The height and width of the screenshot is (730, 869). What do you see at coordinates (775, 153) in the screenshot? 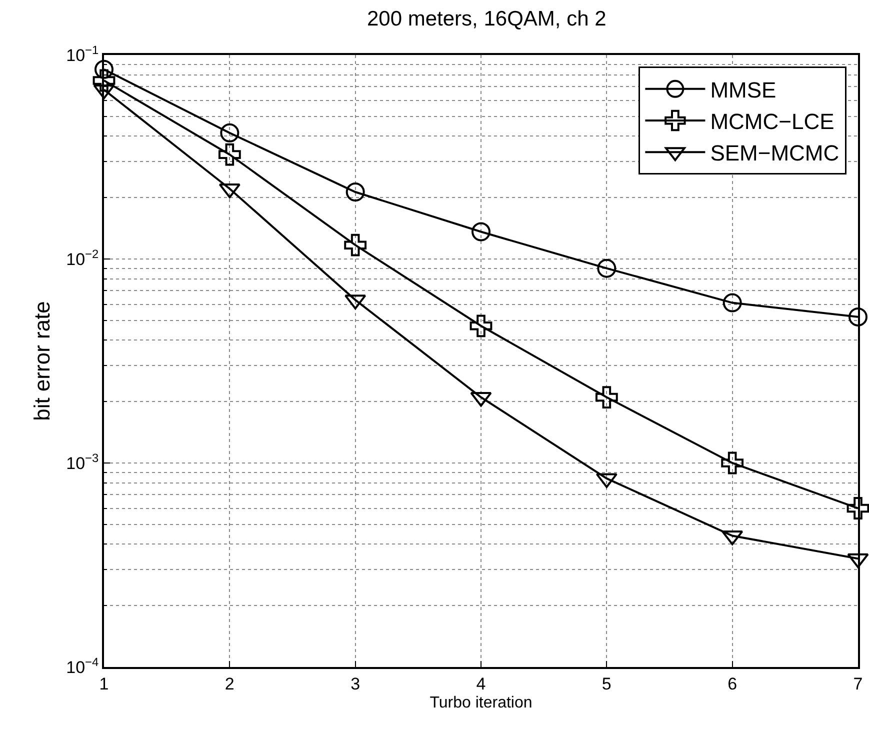
I see `legend-label: SEM−MCMC` at bounding box center [775, 153].